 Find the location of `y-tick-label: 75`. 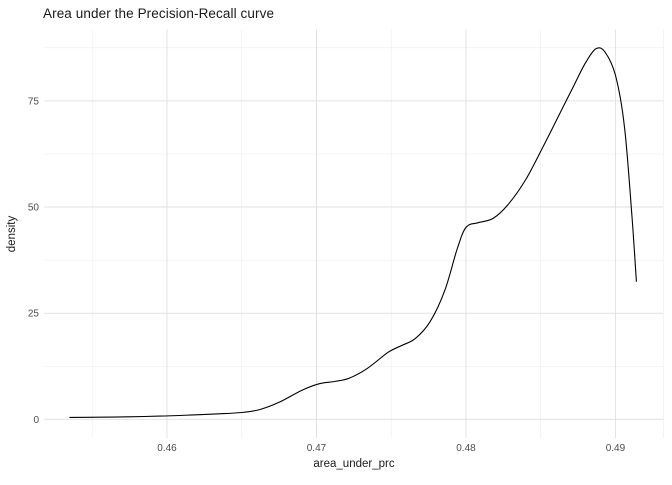

y-tick-label: 75 is located at coordinates (34, 101).